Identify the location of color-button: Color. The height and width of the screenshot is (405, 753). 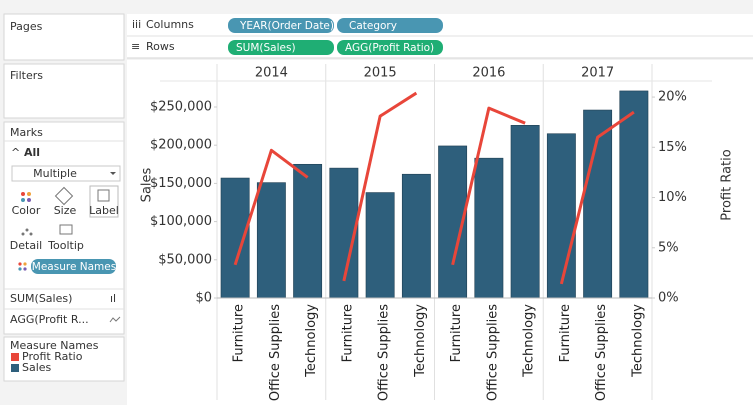
(26, 204).